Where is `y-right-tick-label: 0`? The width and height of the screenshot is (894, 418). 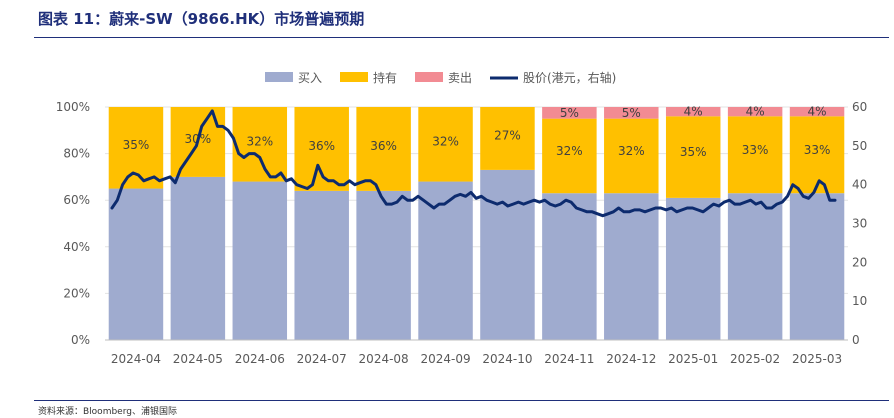
y-right-tick-label: 0 is located at coordinates (856, 340).